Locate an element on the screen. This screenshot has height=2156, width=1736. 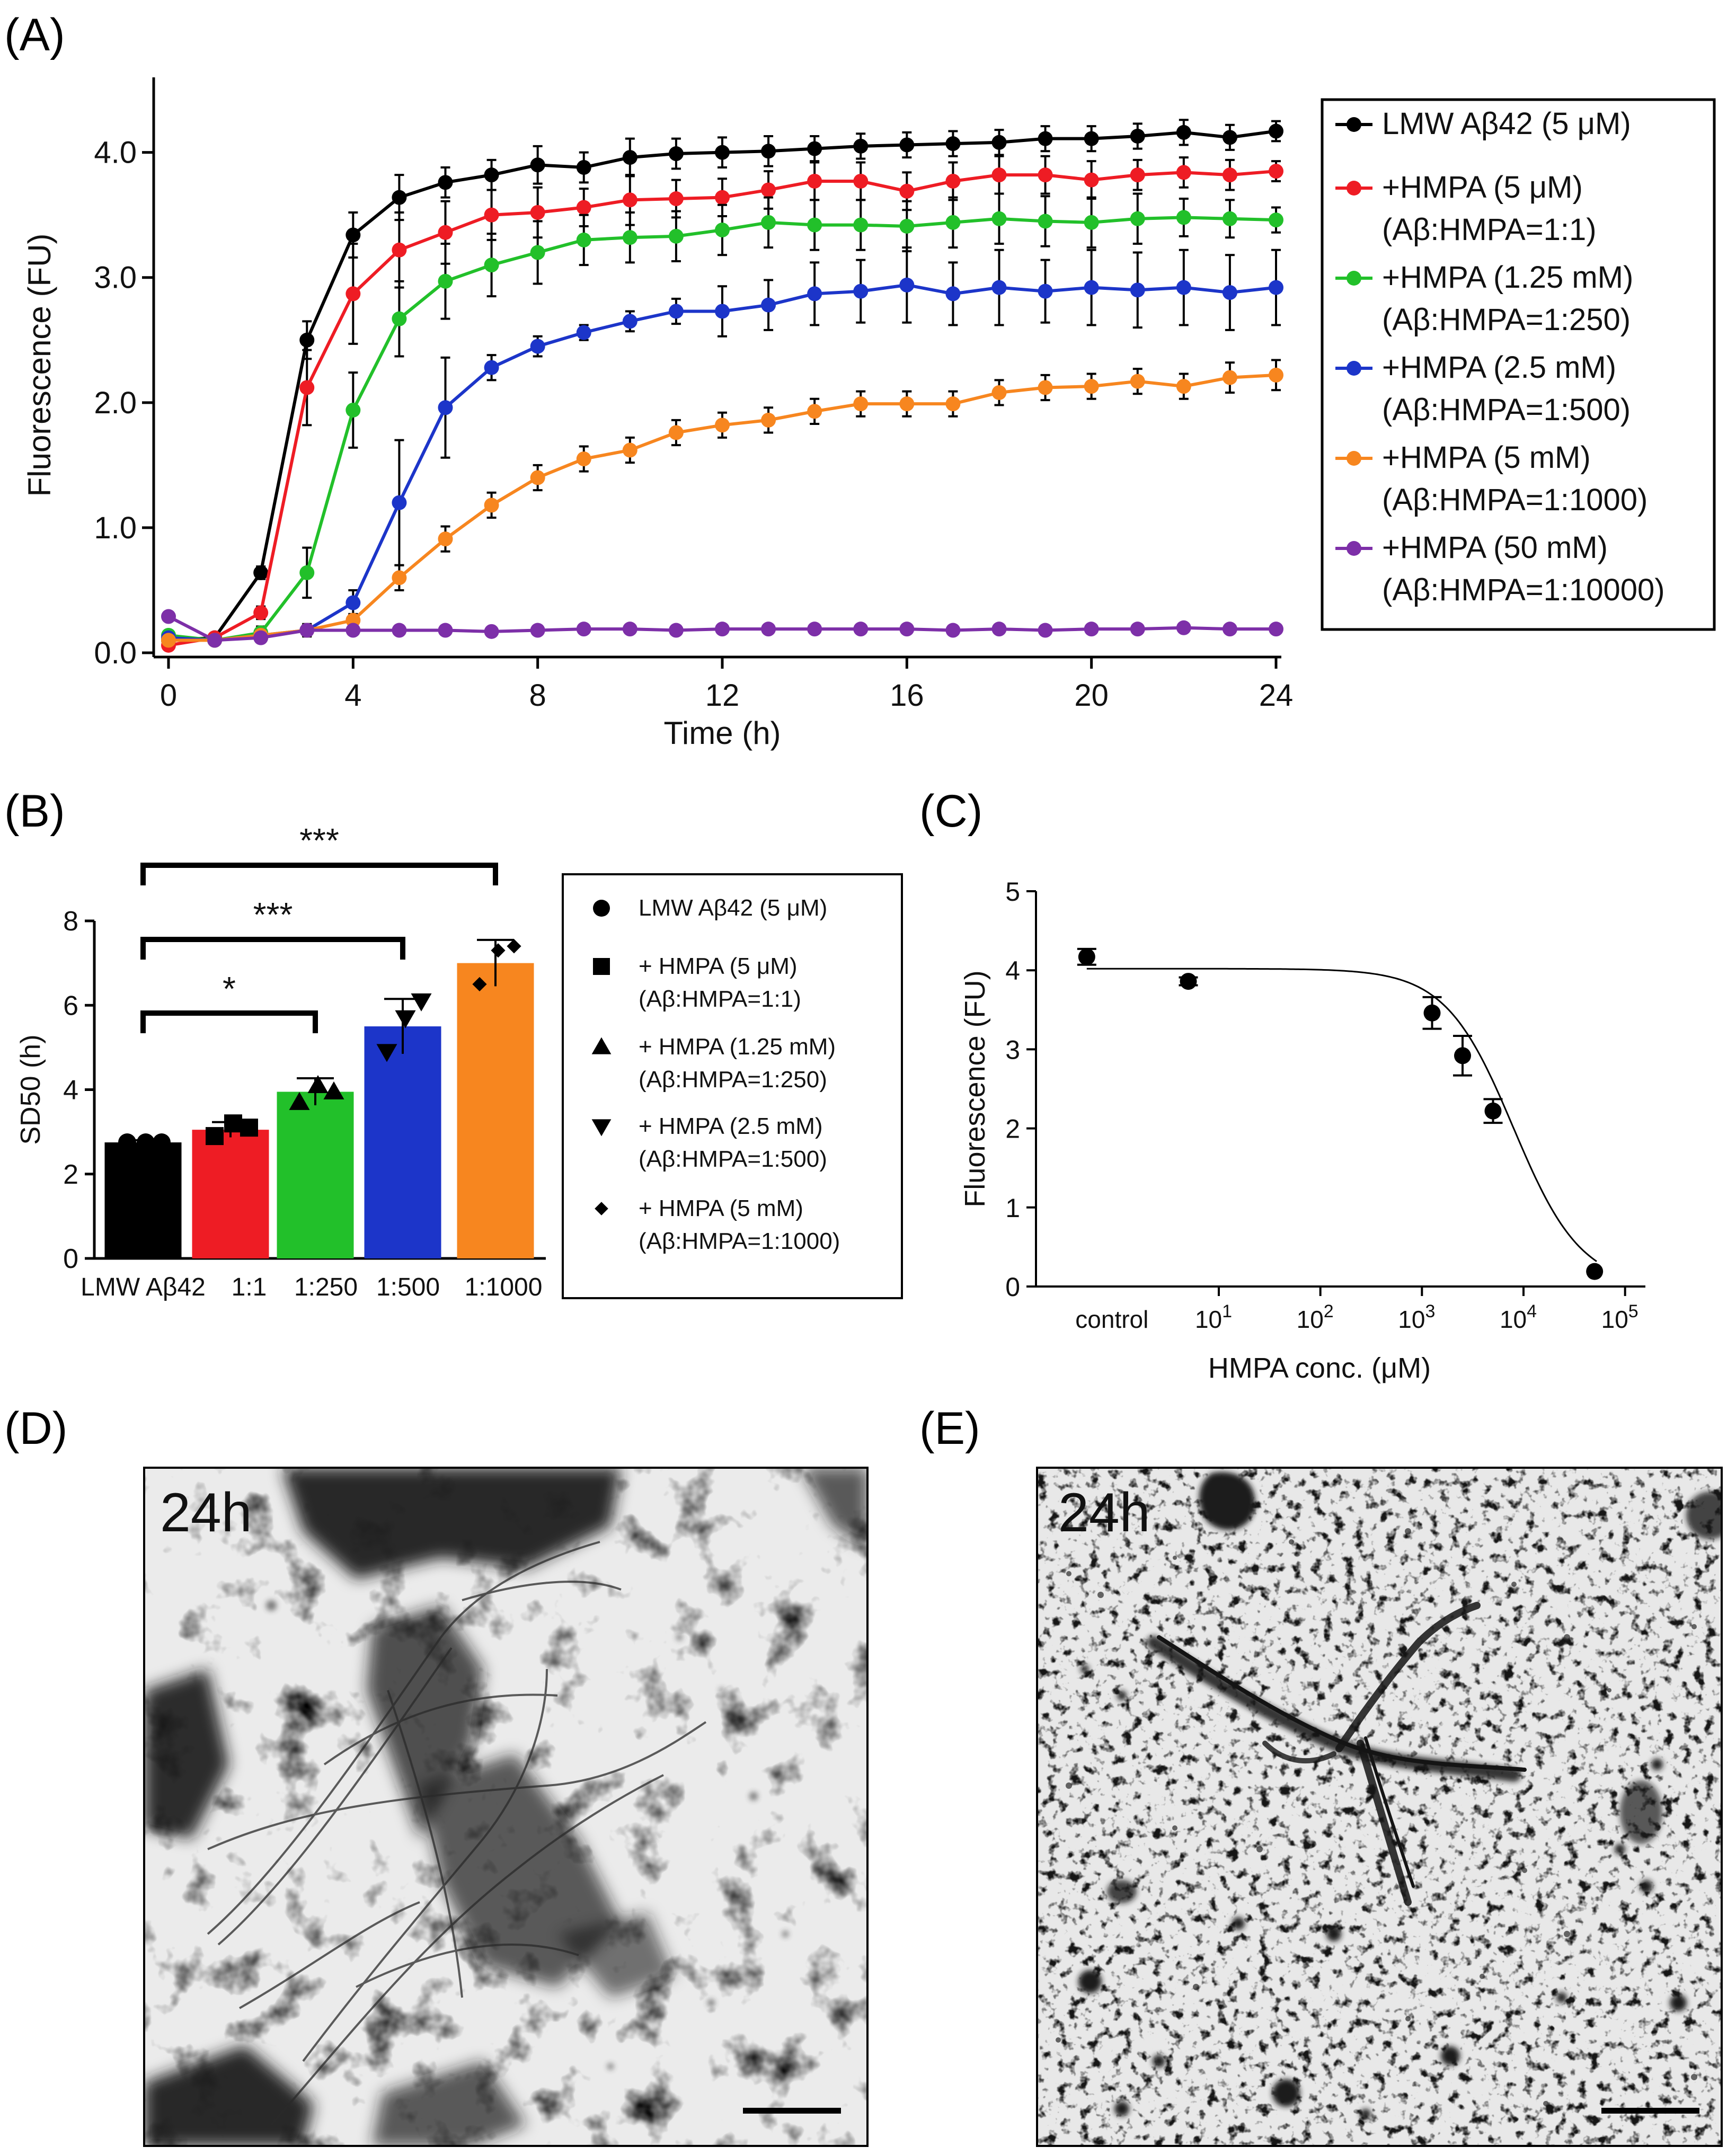
y-tick-label: 0 is located at coordinates (71, 1259).